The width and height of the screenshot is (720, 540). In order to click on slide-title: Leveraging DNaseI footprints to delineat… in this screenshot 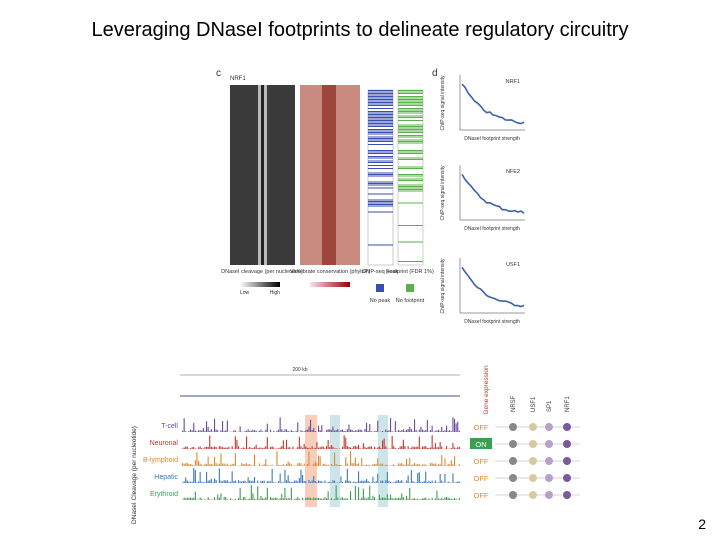, I will do `click(360, 30)`.